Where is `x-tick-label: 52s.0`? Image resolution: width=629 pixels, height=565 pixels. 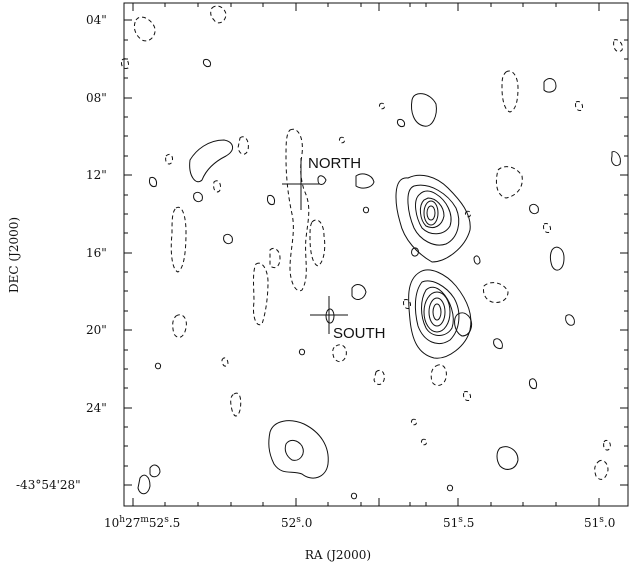
x-tick-label: 52s.0 is located at coordinates (296, 522).